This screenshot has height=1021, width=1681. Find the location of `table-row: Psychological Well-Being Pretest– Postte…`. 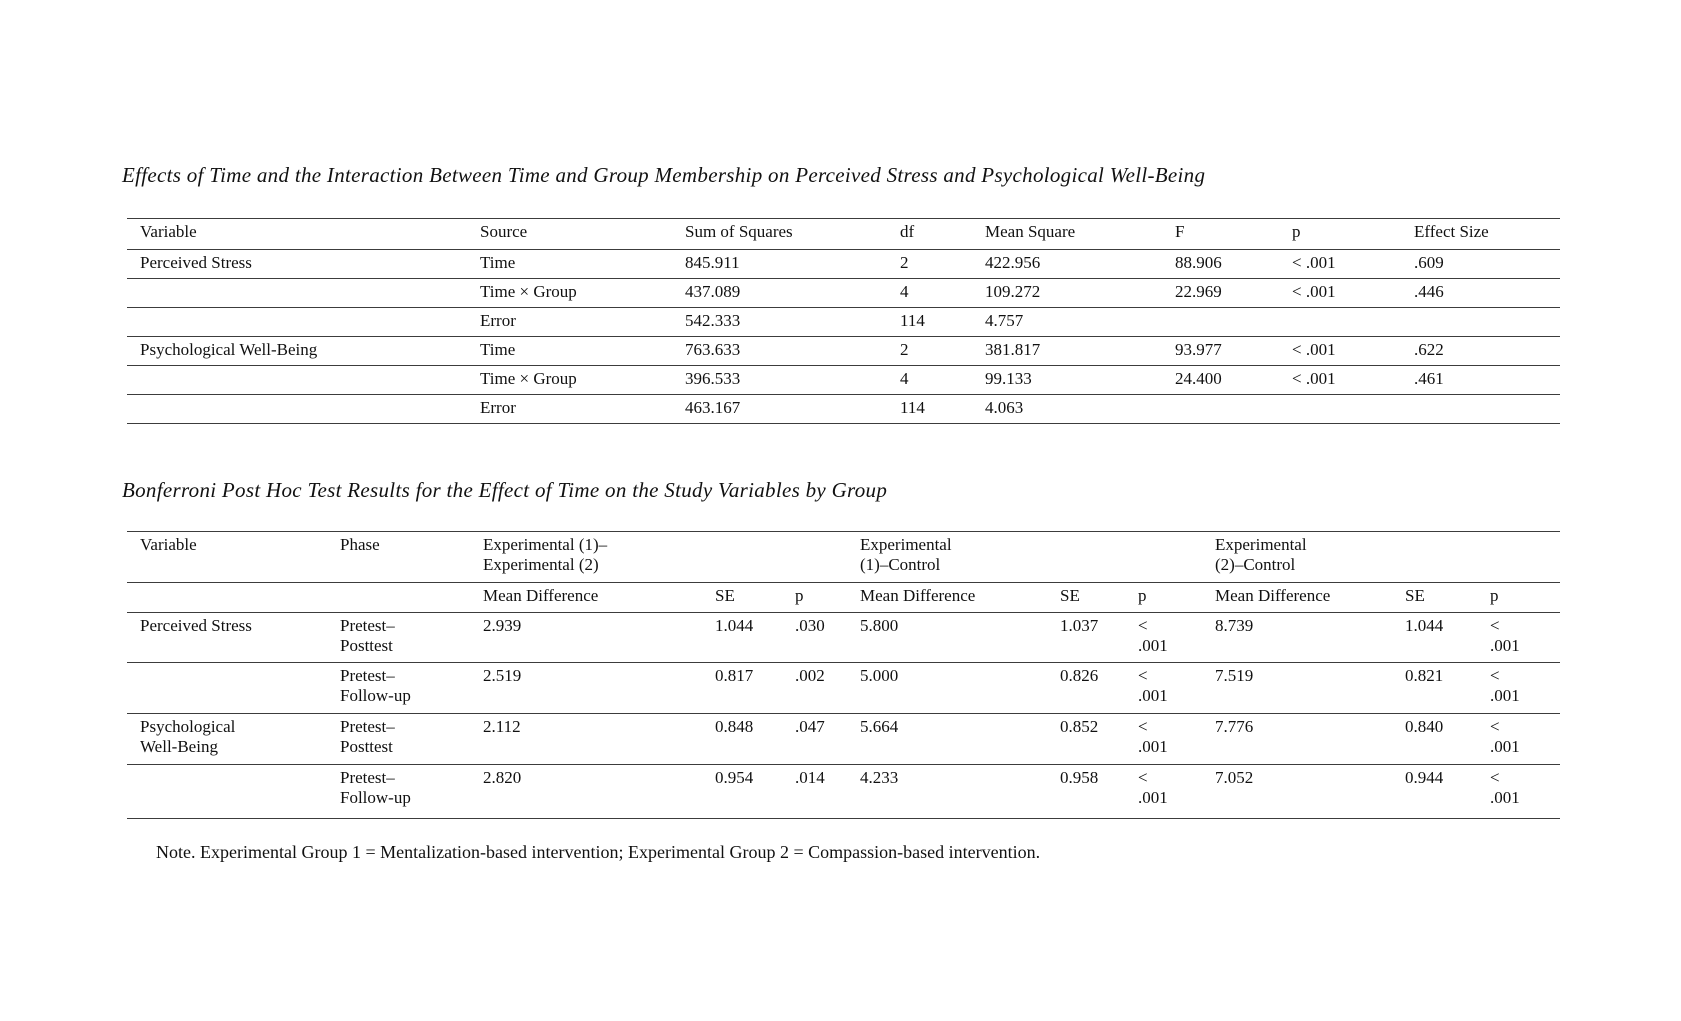

table-row: Psychological Well-Being Pretest– Postte… is located at coordinates (843, 739).